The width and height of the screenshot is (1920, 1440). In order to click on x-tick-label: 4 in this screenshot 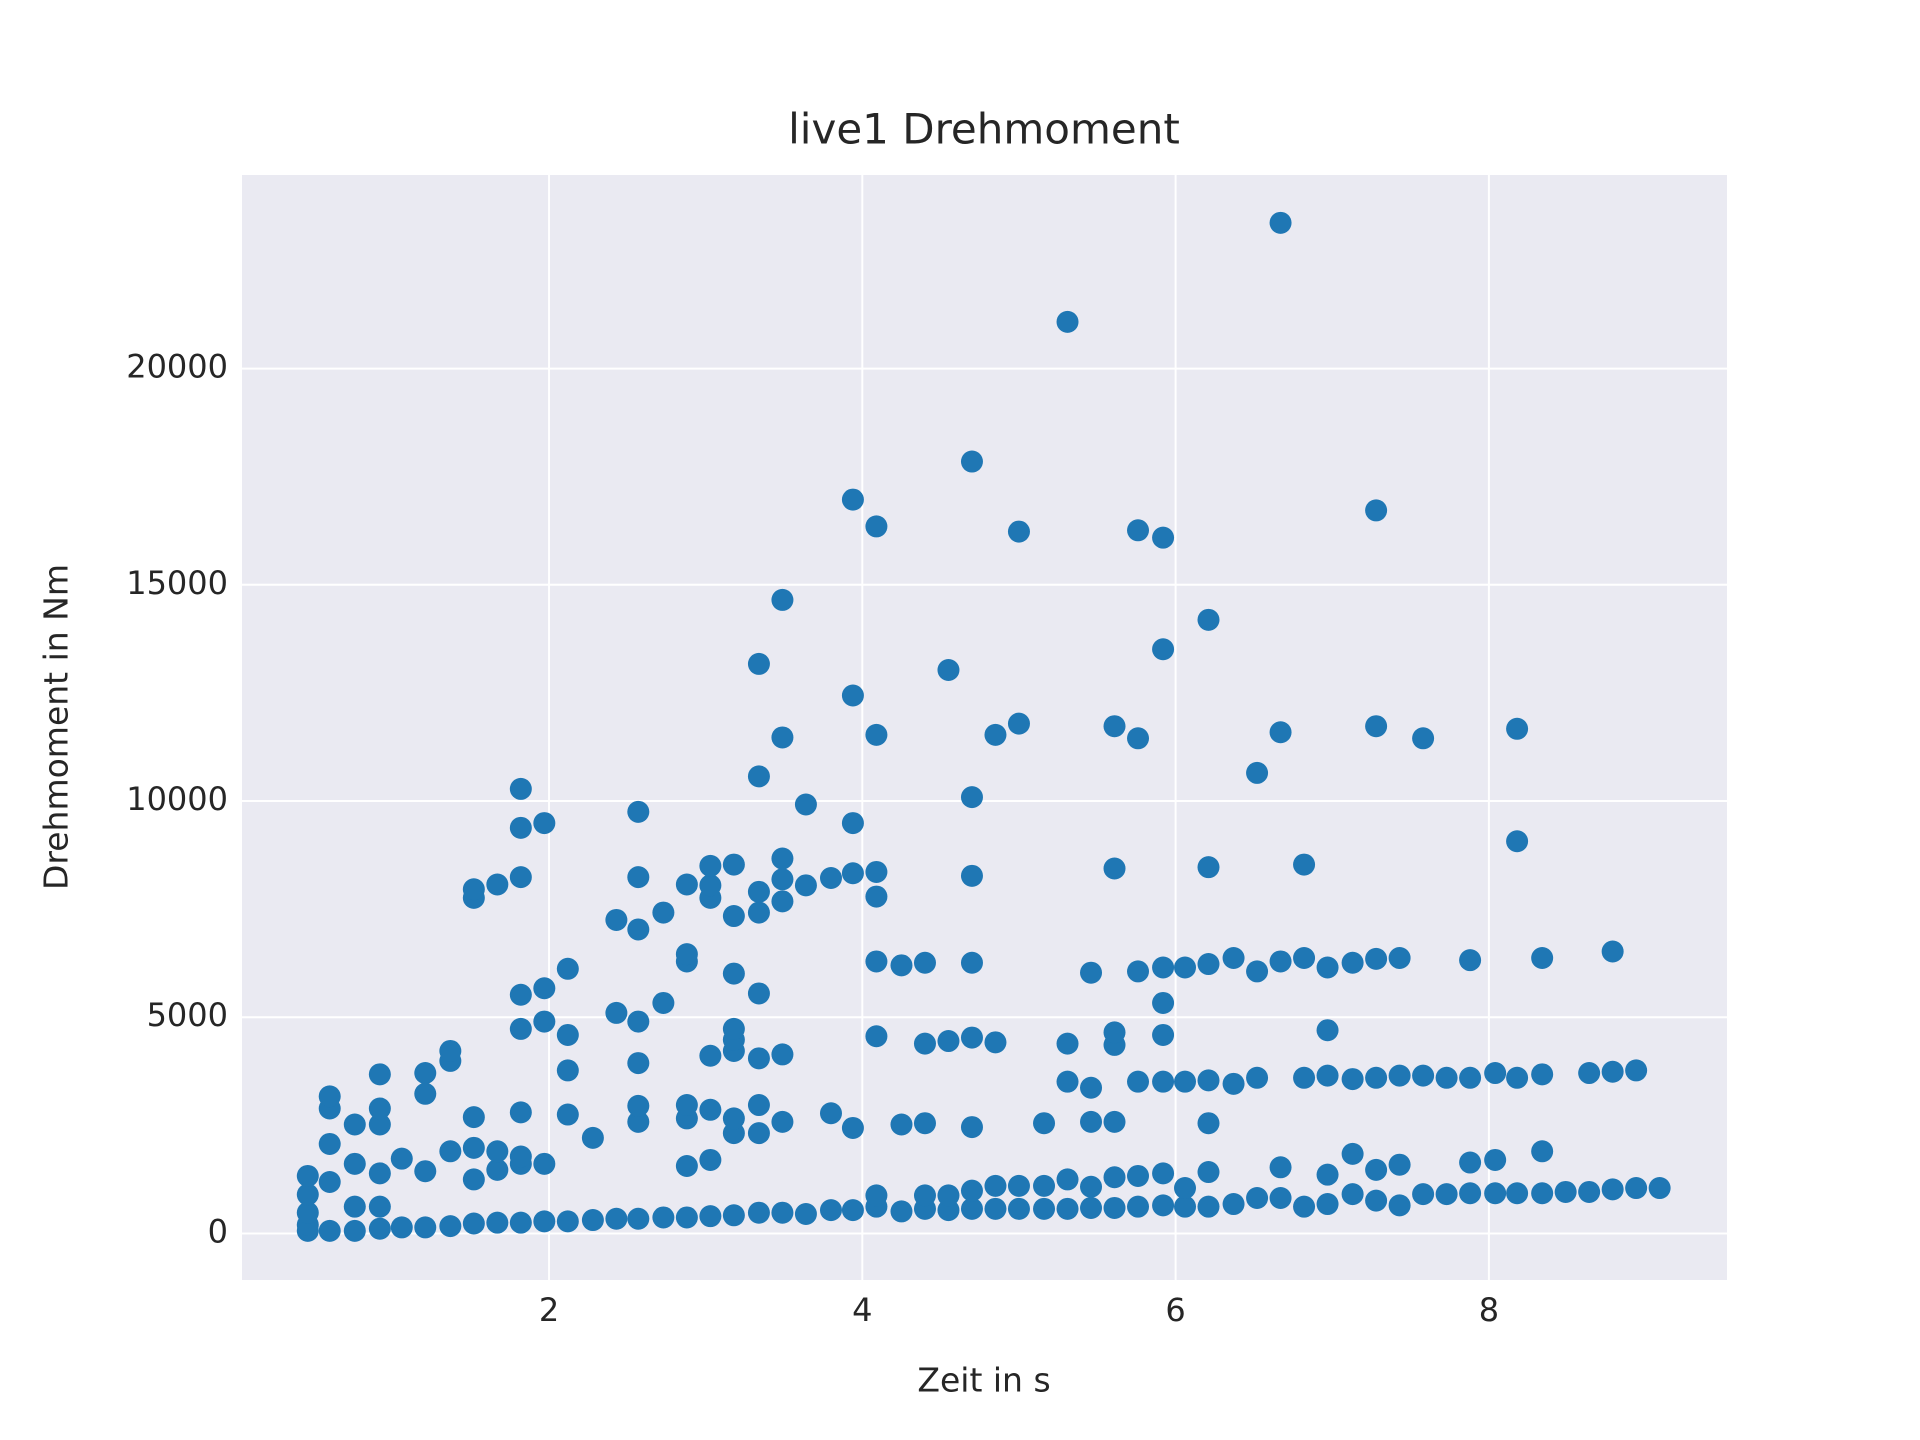, I will do `click(862, 1310)`.